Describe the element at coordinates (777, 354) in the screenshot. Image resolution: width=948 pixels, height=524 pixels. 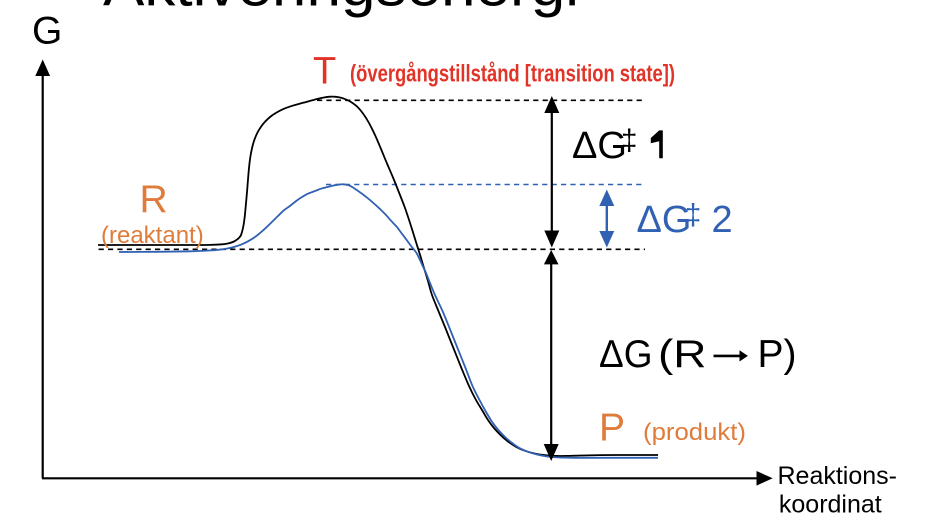
I see `svg-text: P)` at that location.